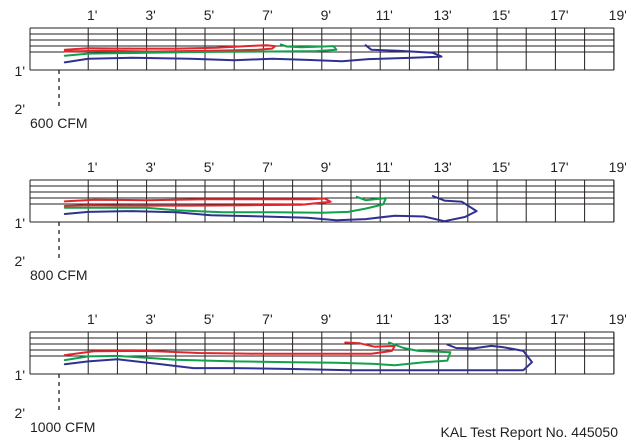  I want to click on report-number: KAL Test Report No. 445050, so click(529, 432).